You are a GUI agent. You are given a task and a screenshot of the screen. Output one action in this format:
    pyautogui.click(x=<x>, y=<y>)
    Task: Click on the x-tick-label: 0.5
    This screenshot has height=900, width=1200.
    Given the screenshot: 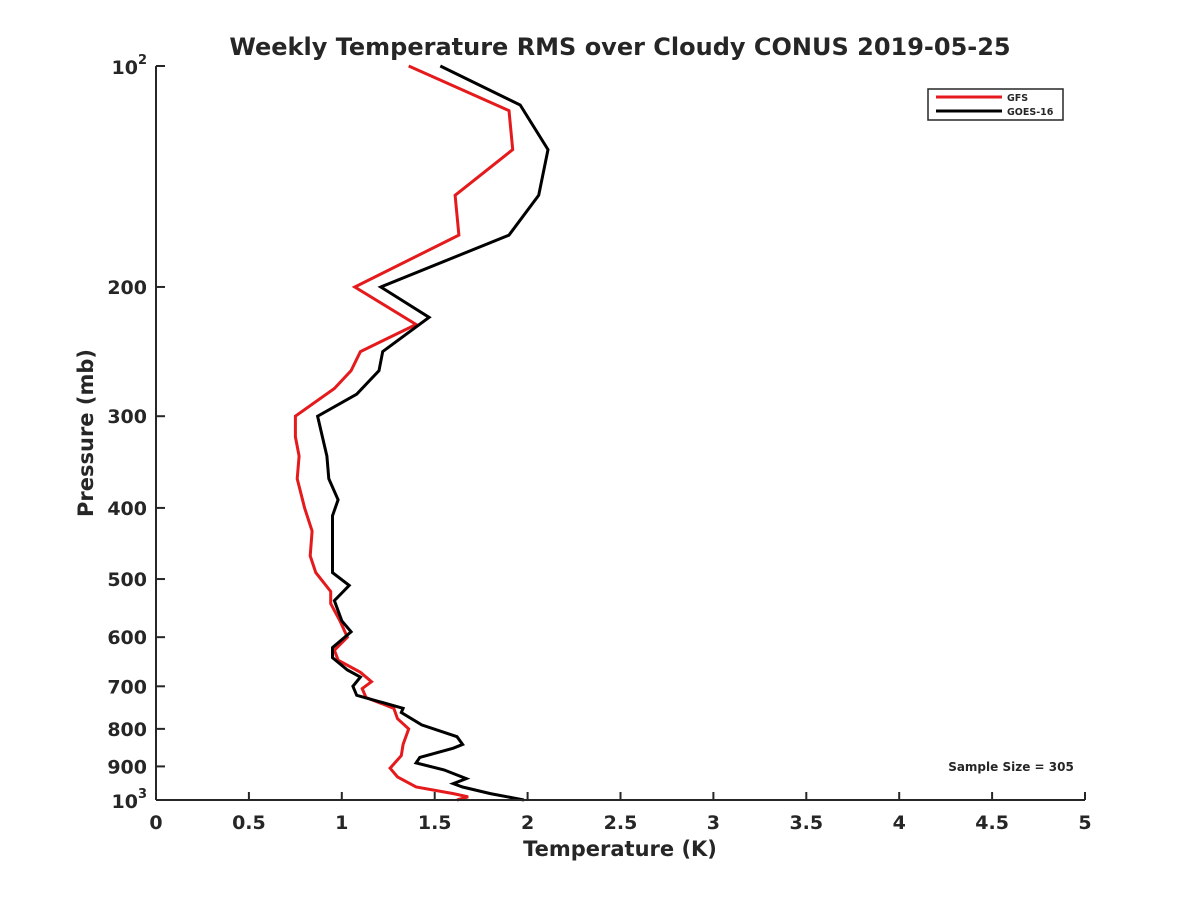 What is the action you would take?
    pyautogui.click(x=249, y=823)
    